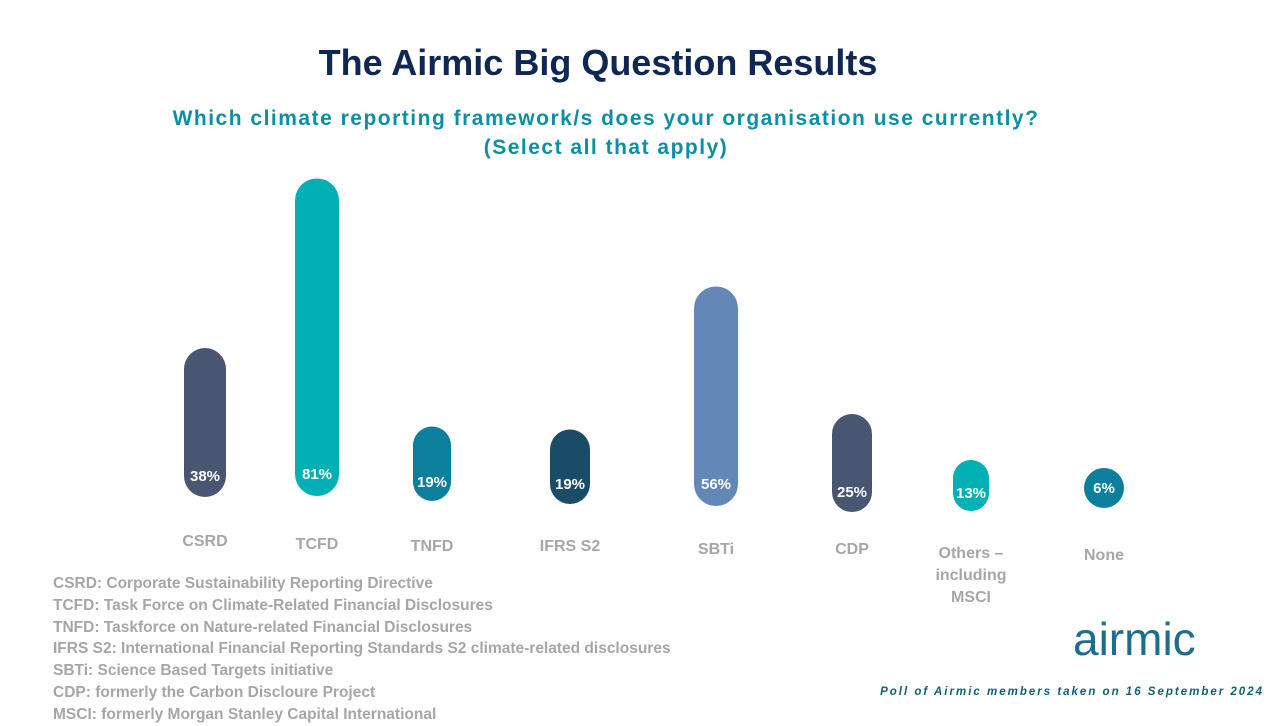 Image resolution: width=1280 pixels, height=726 pixels. Describe the element at coordinates (852, 549) in the screenshot. I see `category-label: CDP` at that location.